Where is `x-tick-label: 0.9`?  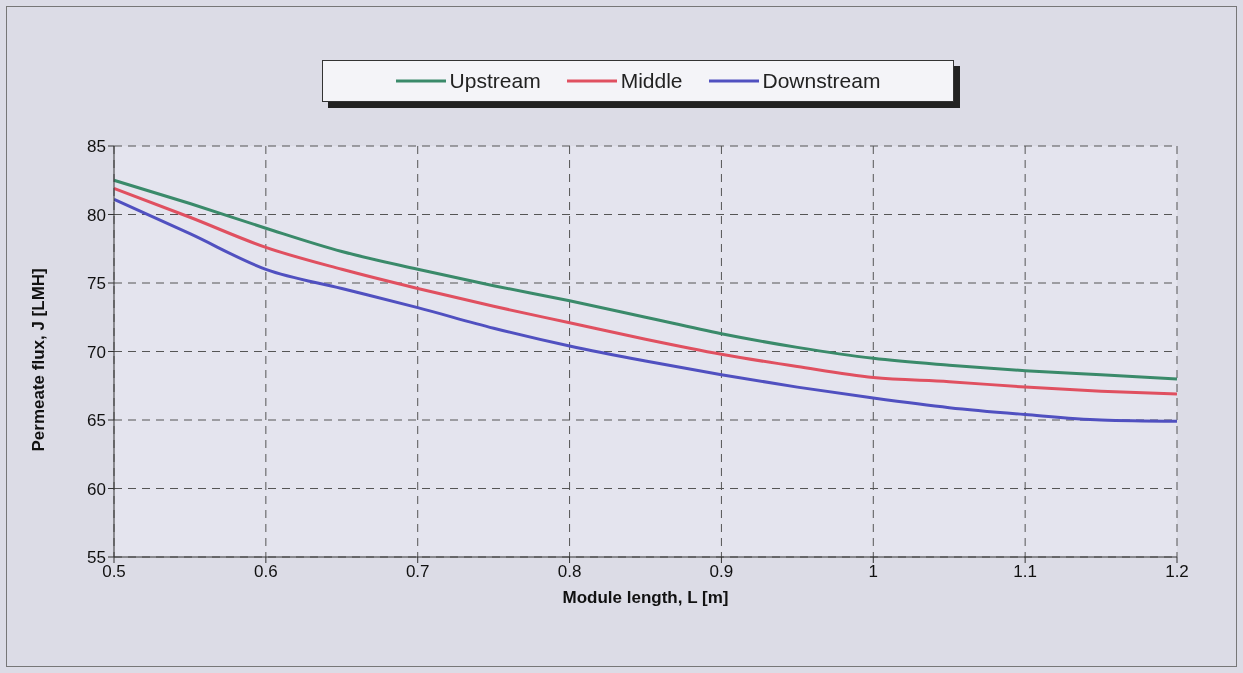 x-tick-label: 0.9 is located at coordinates (721, 572).